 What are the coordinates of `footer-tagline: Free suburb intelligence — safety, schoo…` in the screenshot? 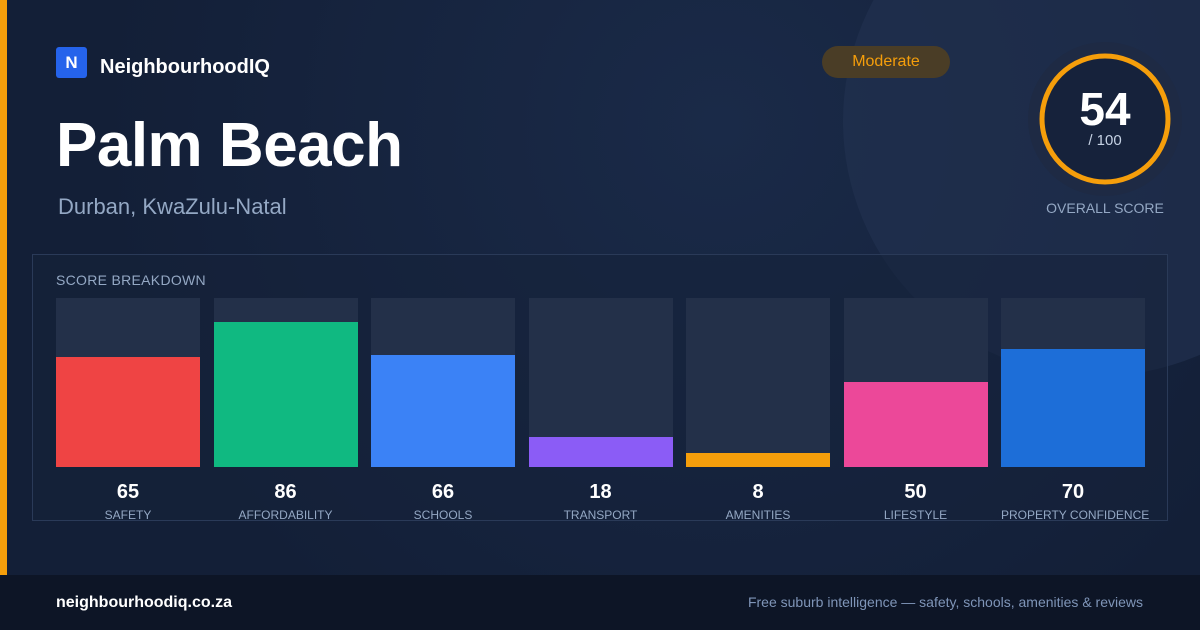 It's located at (945, 602).